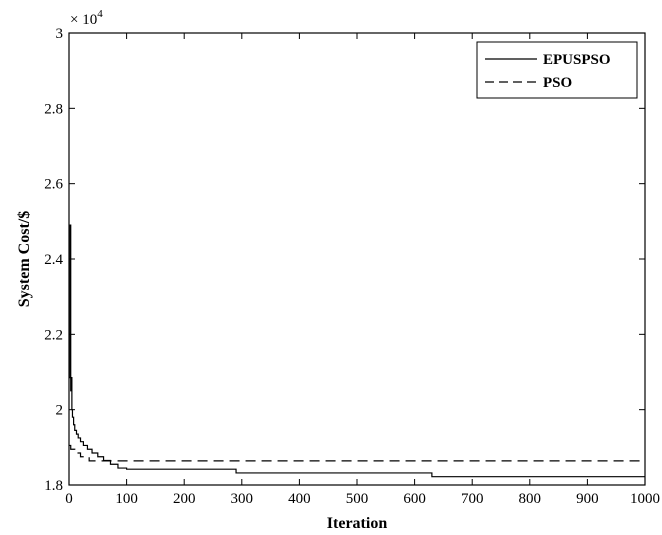  Describe the element at coordinates (357, 523) in the screenshot. I see `x-axis-label: Iteration` at that location.